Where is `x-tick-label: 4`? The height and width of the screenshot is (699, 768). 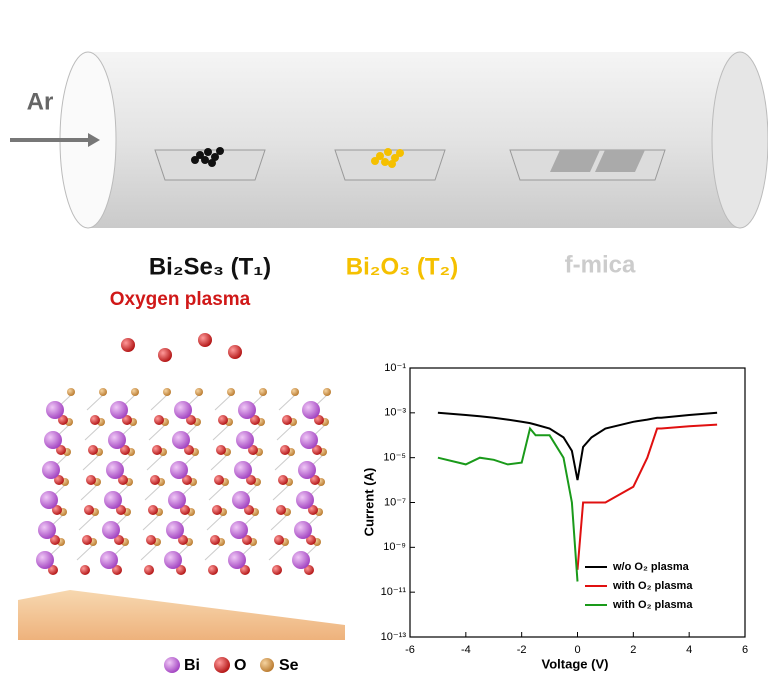 x-tick-label: 4 is located at coordinates (689, 650).